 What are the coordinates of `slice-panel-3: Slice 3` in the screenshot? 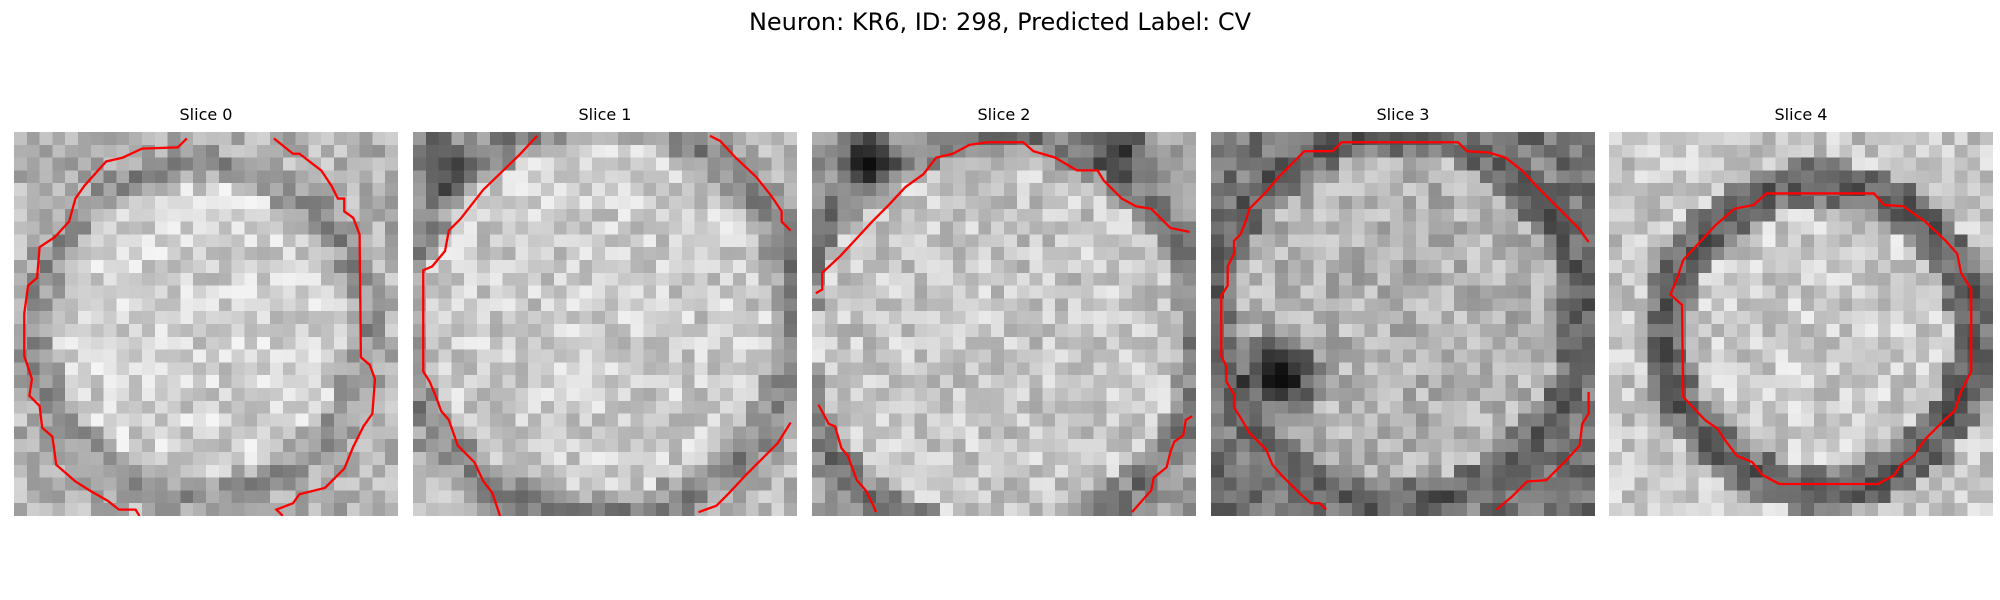 It's located at (1403, 310).